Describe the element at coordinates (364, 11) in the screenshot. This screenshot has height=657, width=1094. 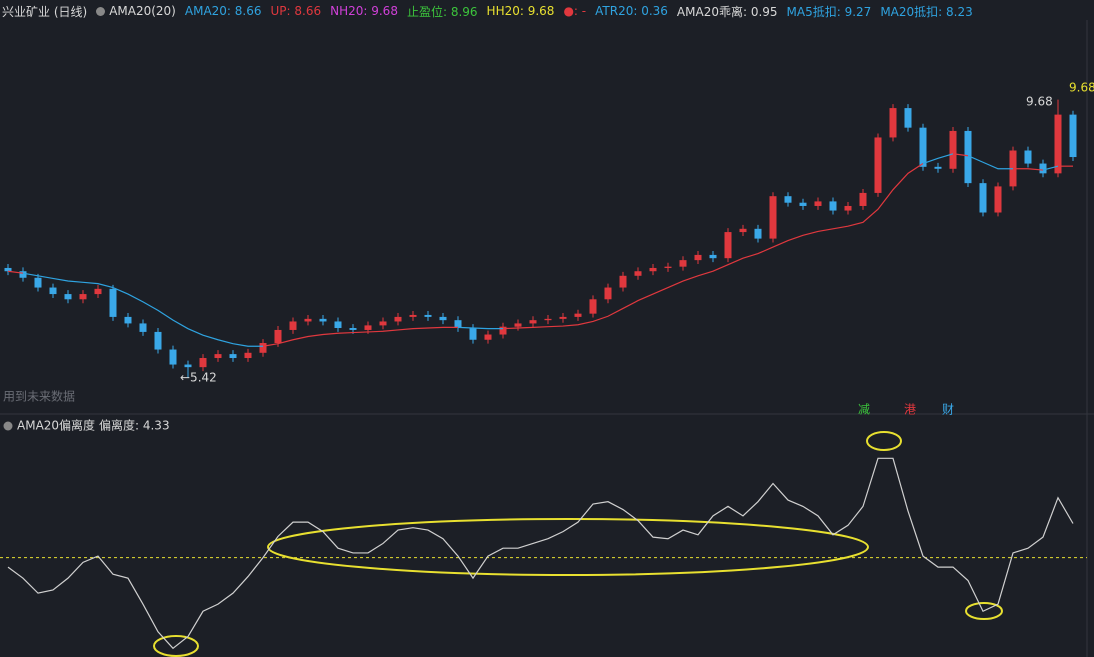
I see `header-item: NH20: 9.68` at that location.